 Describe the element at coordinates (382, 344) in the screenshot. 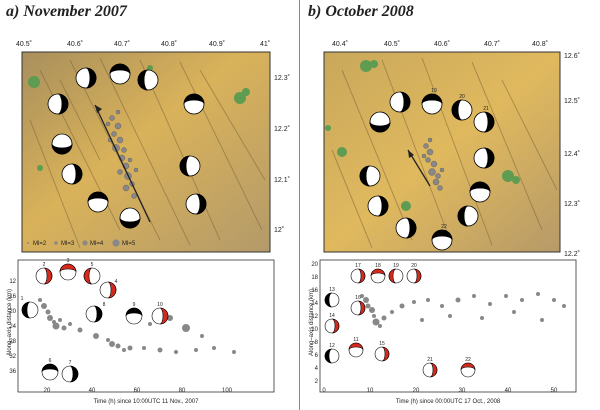

I see `event-label: 15` at that location.